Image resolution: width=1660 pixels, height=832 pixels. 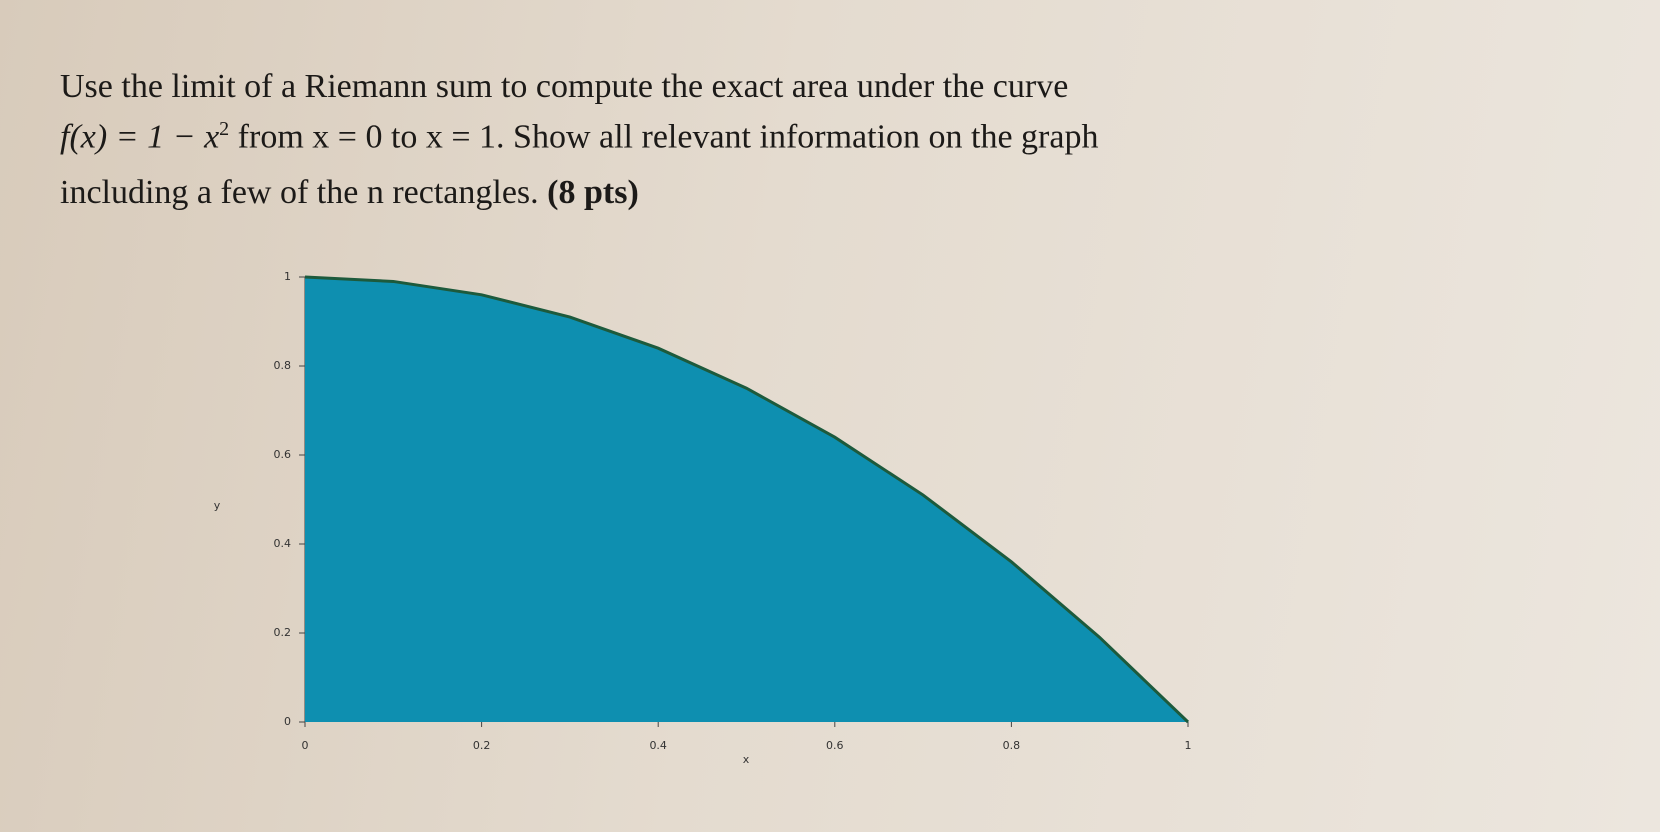 What do you see at coordinates (305, 745) in the screenshot?
I see `x-tick-label: 0` at bounding box center [305, 745].